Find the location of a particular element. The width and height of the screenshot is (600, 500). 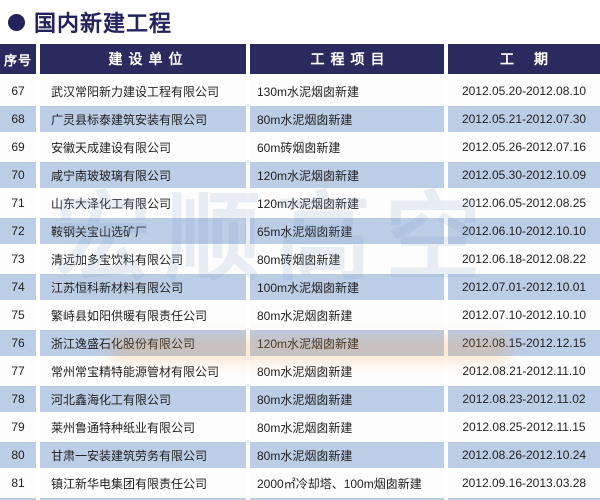

company-name: 清远加多宝饮料有限公司 is located at coordinates (143, 259).